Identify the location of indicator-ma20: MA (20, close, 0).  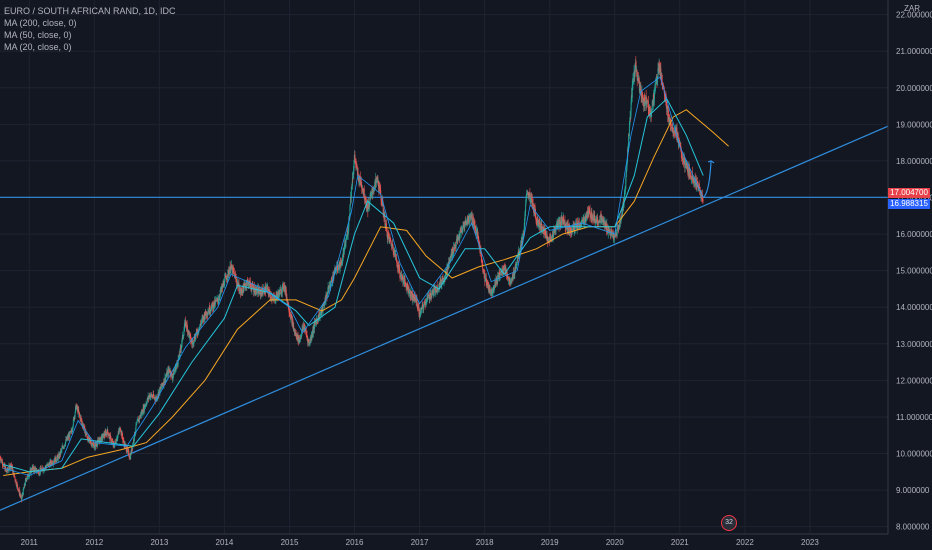
(38, 47).